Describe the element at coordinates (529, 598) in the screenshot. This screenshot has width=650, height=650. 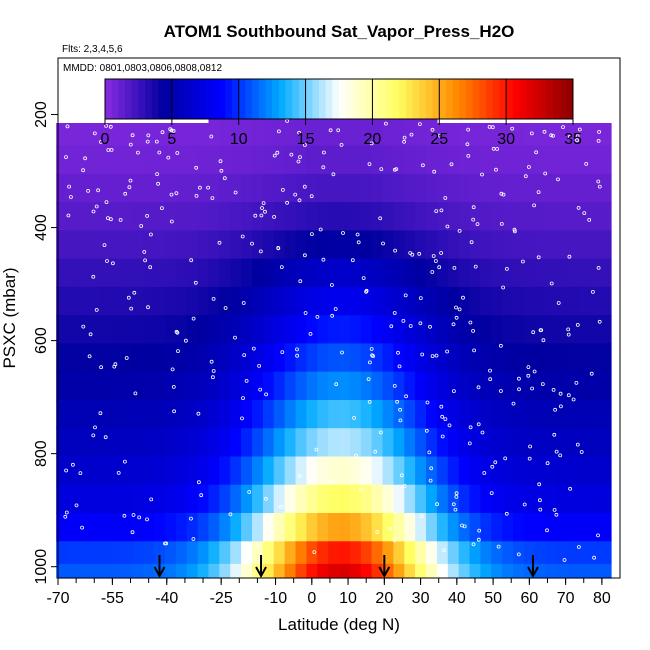
I see `x-tick-label: 60` at that location.